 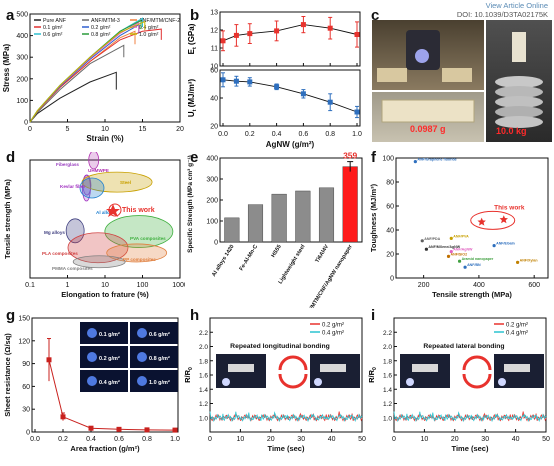 I want to click on x-tick-label: 200, so click(x=424, y=285).